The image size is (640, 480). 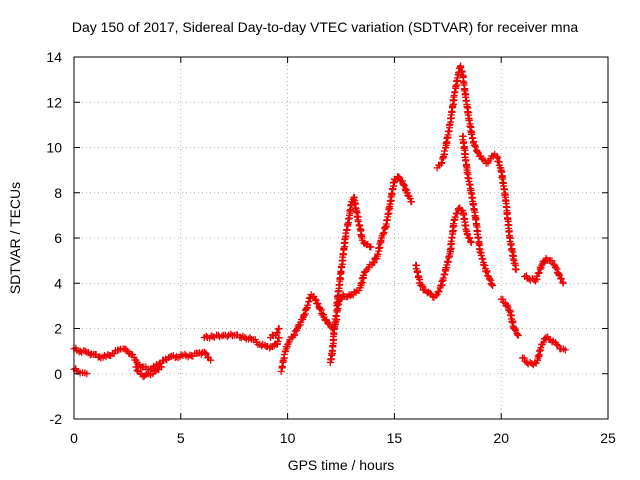 What do you see at coordinates (54, 102) in the screenshot?
I see `y-tick-label: 12` at bounding box center [54, 102].